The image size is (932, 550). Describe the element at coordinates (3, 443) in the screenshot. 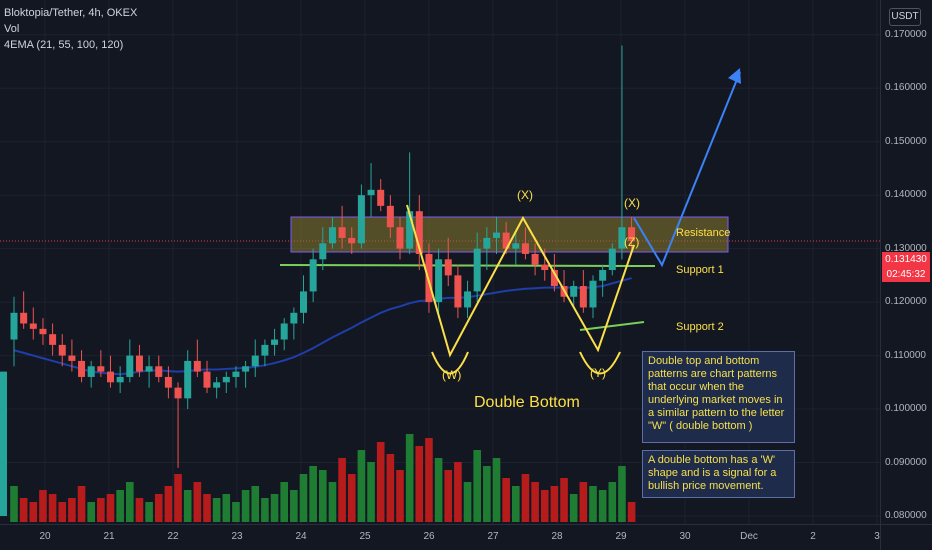

I see `candle-body-edge` at that location.